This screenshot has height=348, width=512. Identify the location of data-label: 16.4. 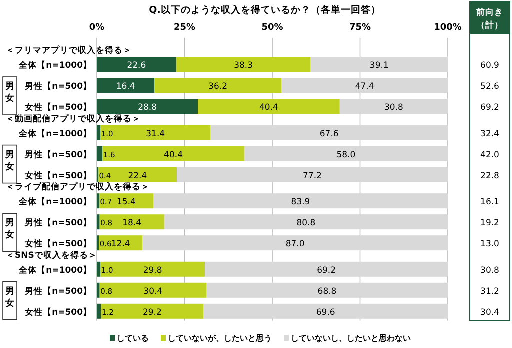
(126, 87).